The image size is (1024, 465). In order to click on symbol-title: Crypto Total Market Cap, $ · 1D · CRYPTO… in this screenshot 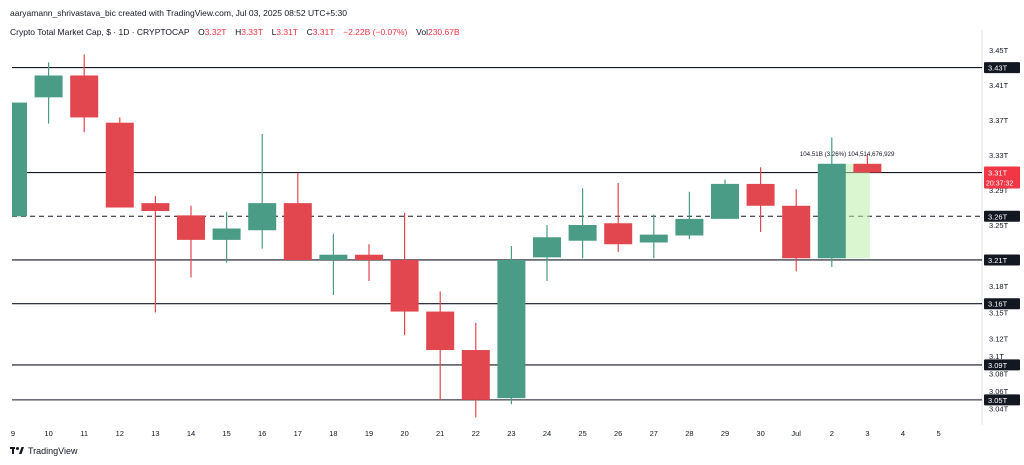, I will do `click(100, 32)`.